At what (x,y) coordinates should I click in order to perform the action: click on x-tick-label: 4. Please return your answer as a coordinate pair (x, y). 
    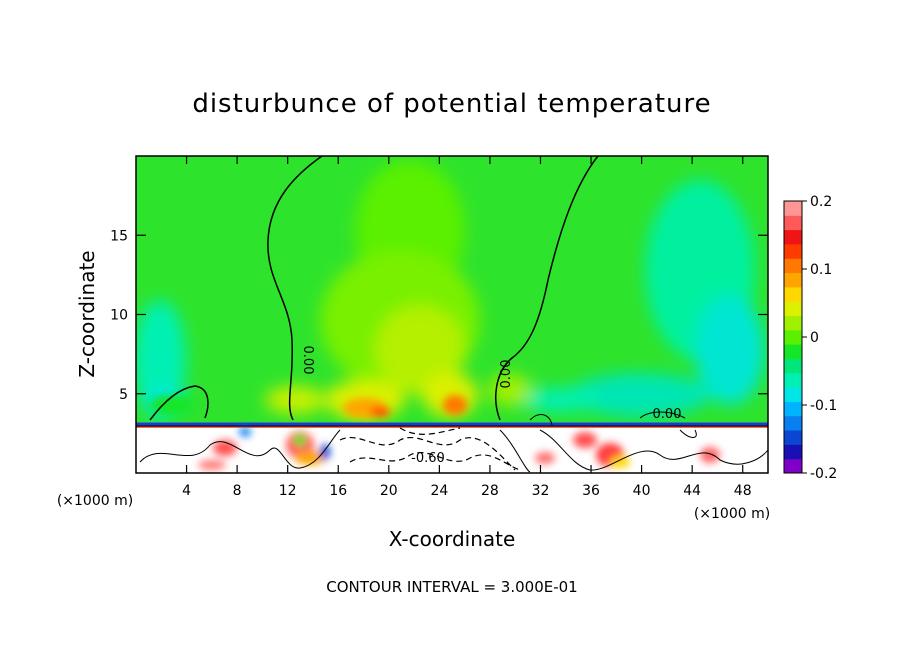
    Looking at the image, I should click on (186, 491).